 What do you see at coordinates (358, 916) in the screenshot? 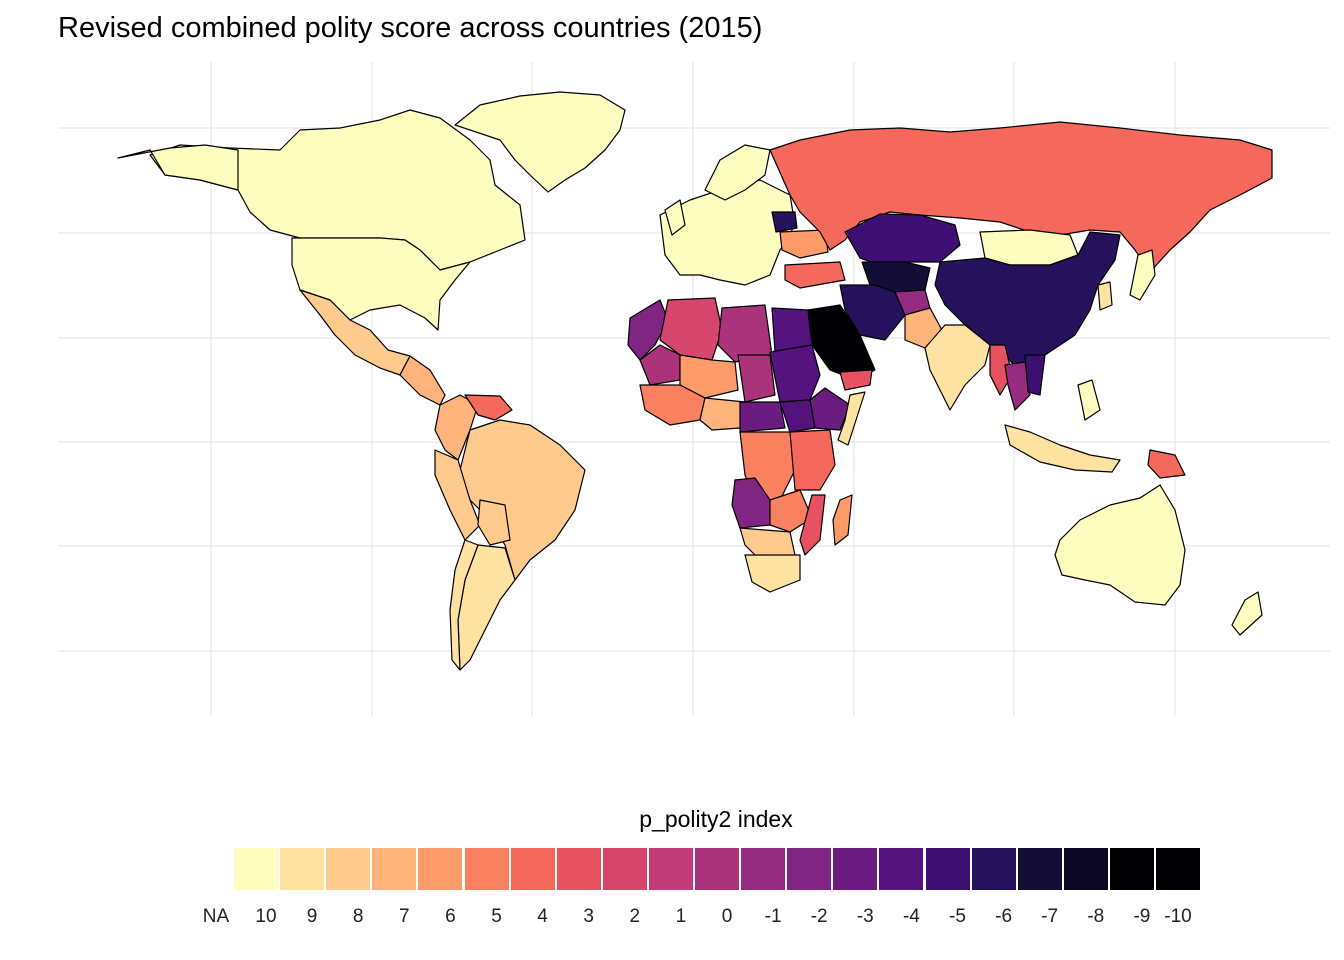
I see `legend-label: 8` at bounding box center [358, 916].